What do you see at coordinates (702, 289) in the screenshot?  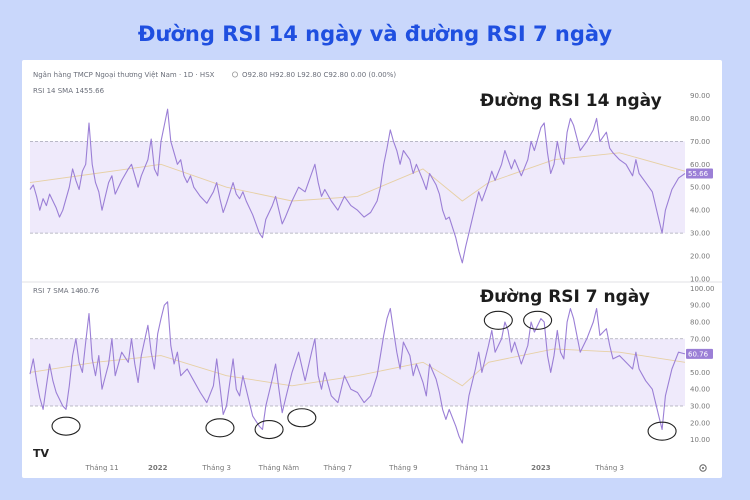 I see `rsi7-y-tick: 100.00` at bounding box center [702, 289].